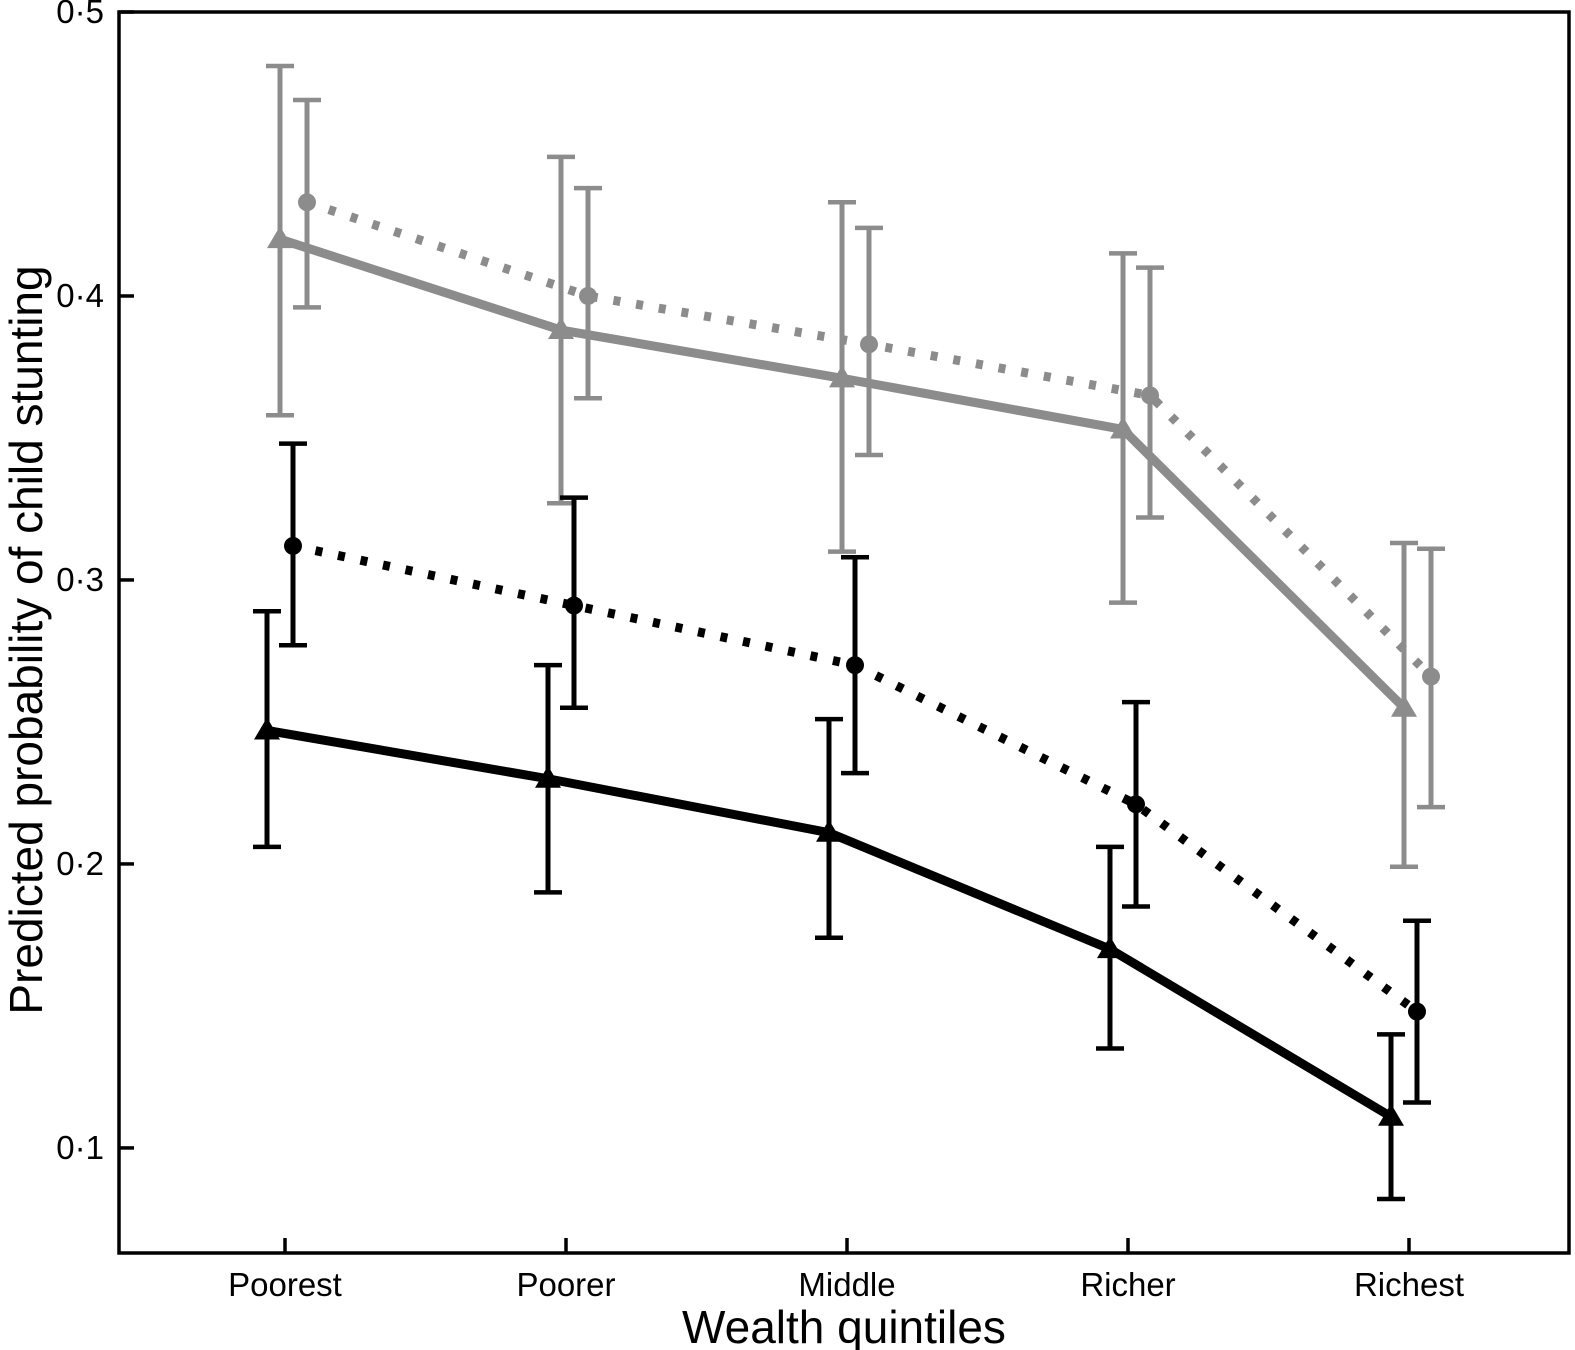 The image size is (1575, 1350). What do you see at coordinates (26, 639) in the screenshot?
I see `y-axis-title: Predicted probability of child stunting` at bounding box center [26, 639].